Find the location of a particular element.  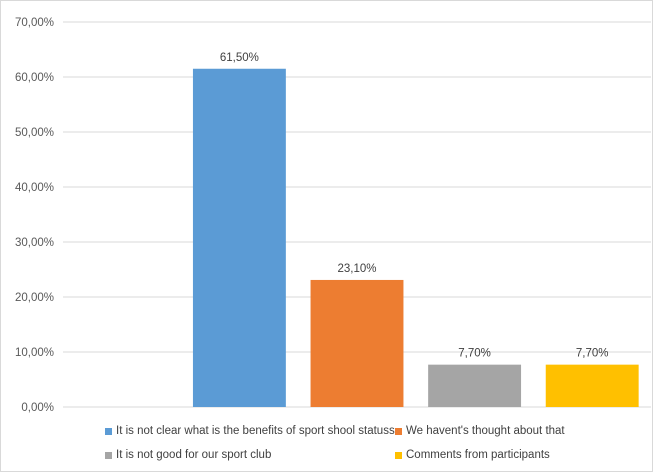

data-label-2: 23,10% is located at coordinates (356, 269).